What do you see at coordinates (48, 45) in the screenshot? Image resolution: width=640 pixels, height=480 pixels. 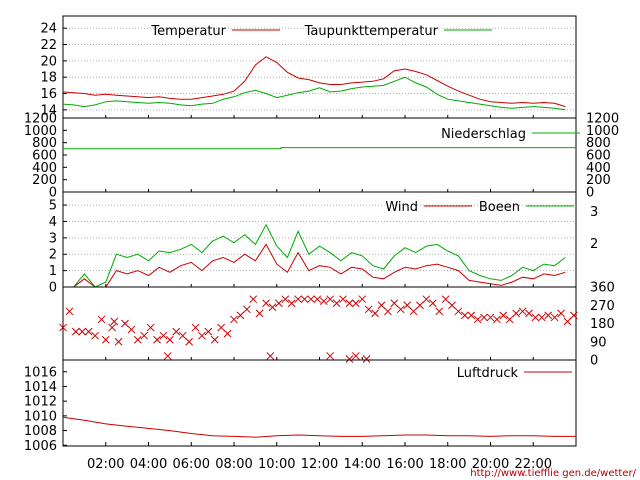 I see `temperature-ytick-label: 22` at bounding box center [48, 45].